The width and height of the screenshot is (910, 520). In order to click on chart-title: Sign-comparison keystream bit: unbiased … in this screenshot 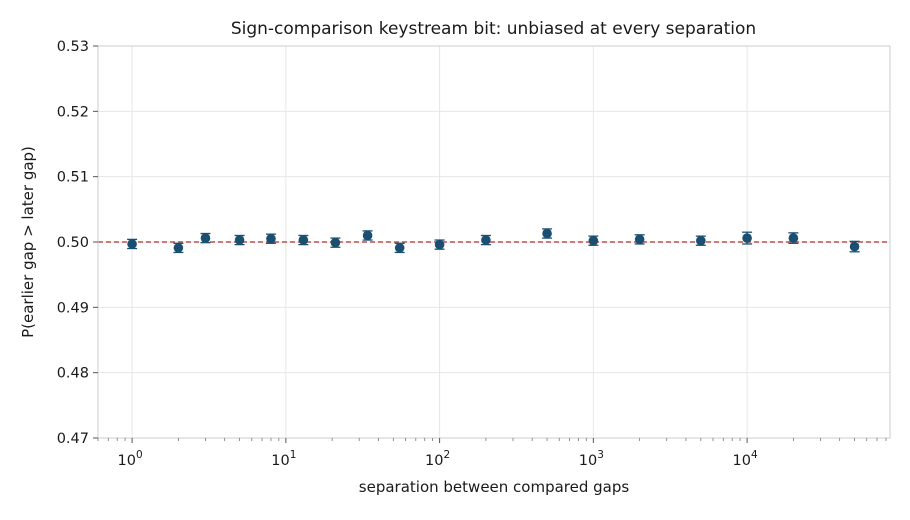, I will do `click(493, 29)`.